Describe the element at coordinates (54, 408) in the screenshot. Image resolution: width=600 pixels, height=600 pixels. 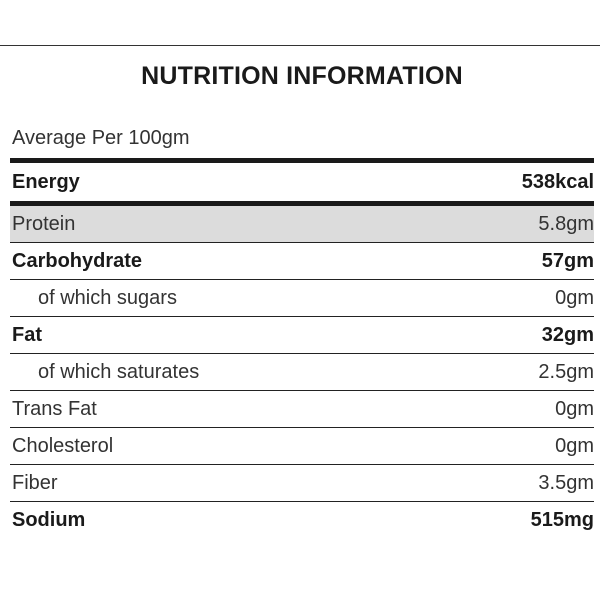
I see `row-label: Trans Fat` at that location.